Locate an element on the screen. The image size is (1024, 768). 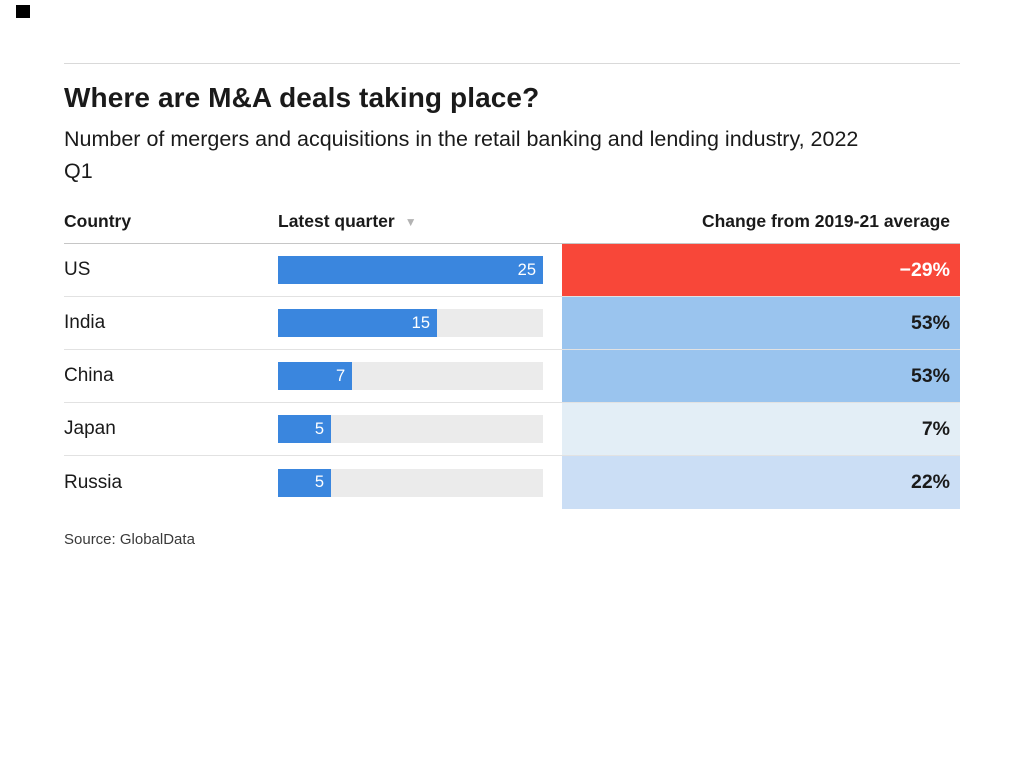
latest-quarter-bar-cell: 7 is located at coordinates (410, 376).